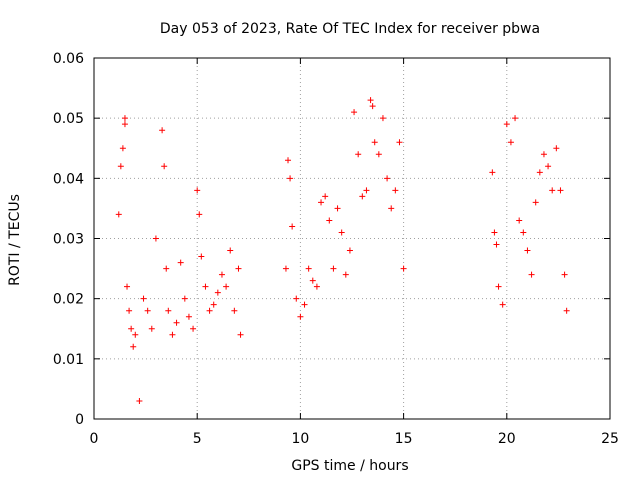  What do you see at coordinates (79, 420) in the screenshot?
I see `y-tick-label: 0` at bounding box center [79, 420].